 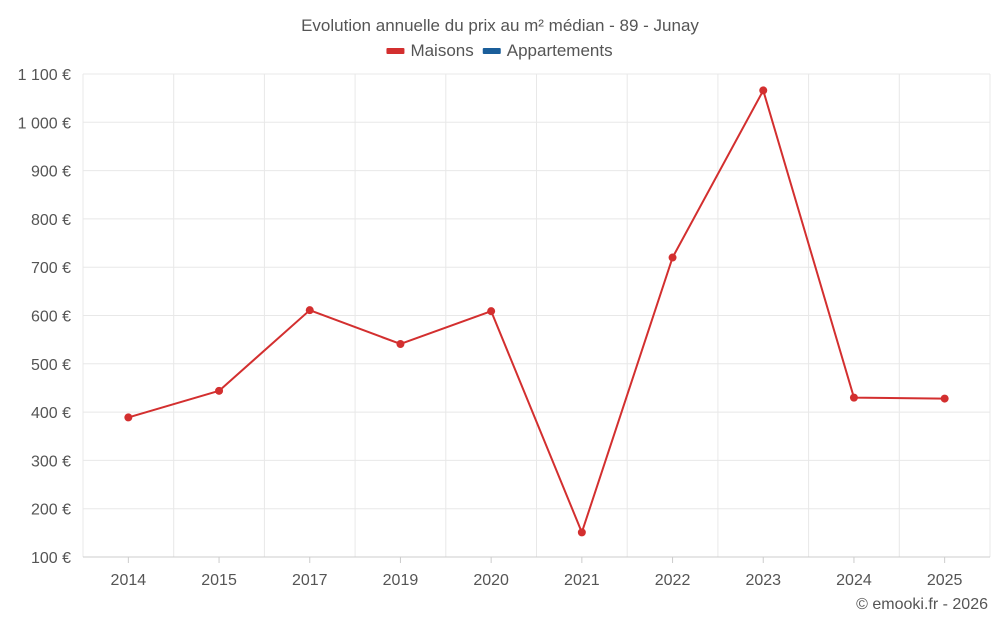 I want to click on legend-item-maisons: Maisons, so click(x=430, y=50).